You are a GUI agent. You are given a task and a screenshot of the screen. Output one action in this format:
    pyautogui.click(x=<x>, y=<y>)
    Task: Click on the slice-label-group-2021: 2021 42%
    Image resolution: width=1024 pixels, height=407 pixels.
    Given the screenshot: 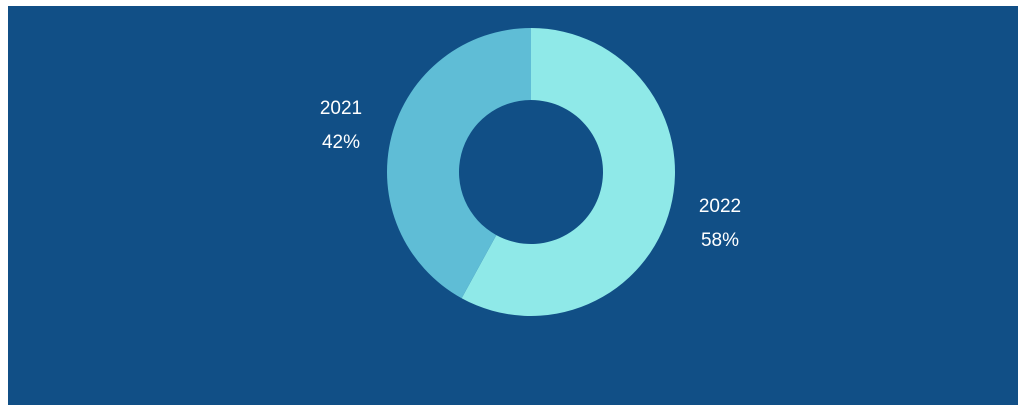 What is the action you would take?
    pyautogui.click(x=341, y=125)
    